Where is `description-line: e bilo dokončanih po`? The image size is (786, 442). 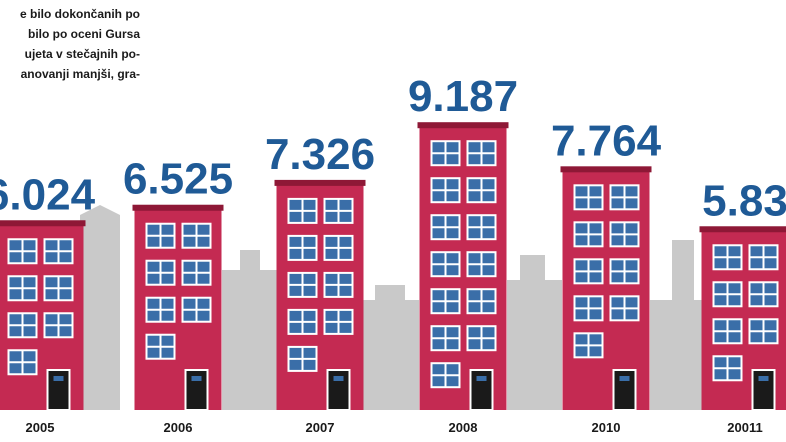 description-line: e bilo dokončanih po is located at coordinates (80, 14).